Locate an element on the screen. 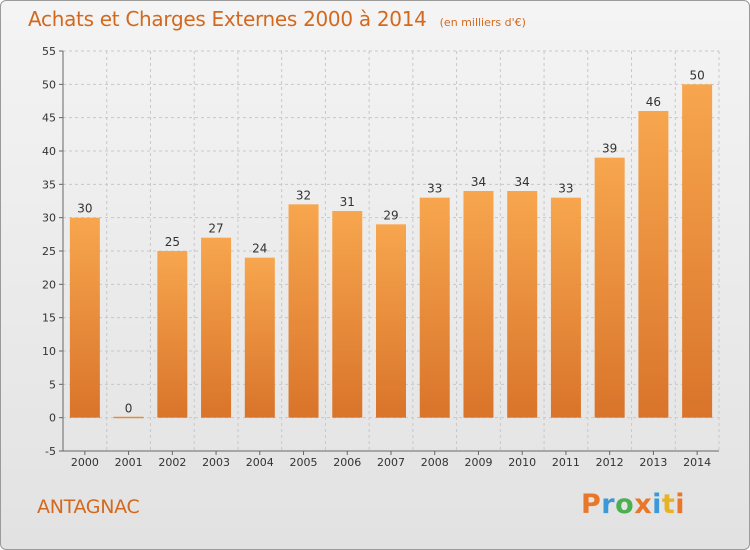 Image resolution: width=750 pixels, height=550 pixels. data-label: 46 is located at coordinates (653, 102).